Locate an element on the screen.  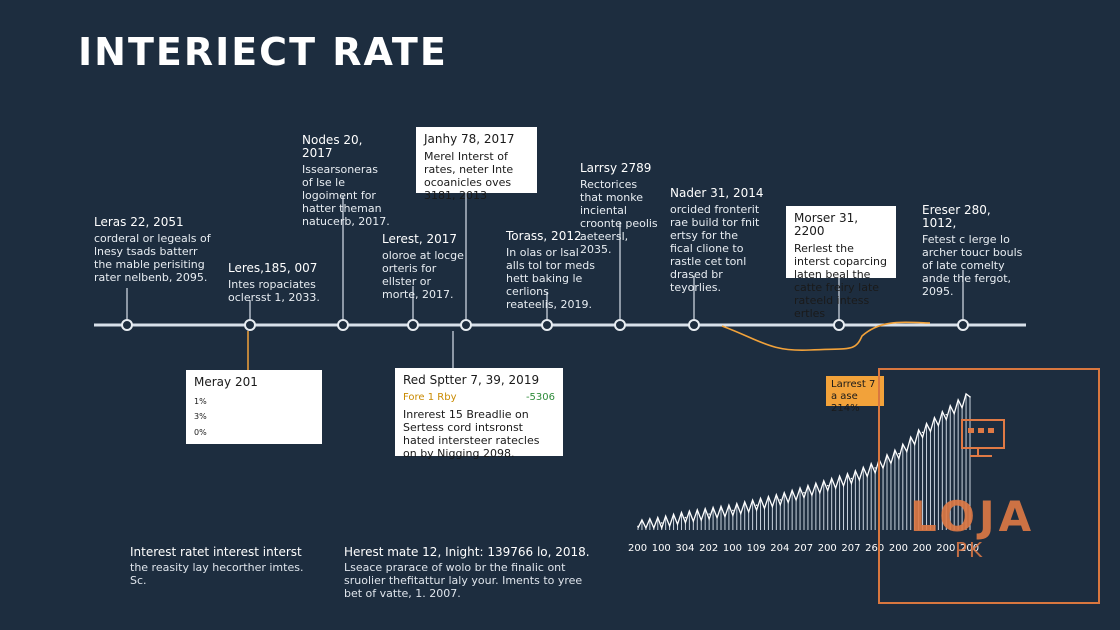
timeline-nodes is located at coordinates (545, 325).